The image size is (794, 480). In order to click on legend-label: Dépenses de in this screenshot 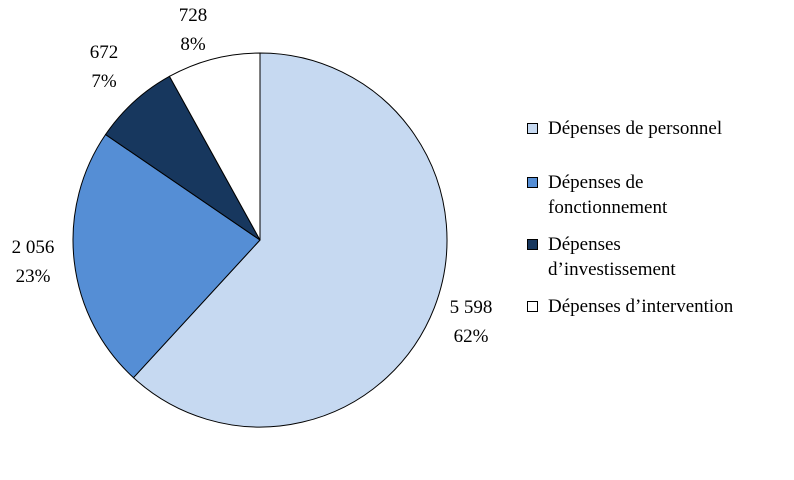, I will do `click(596, 182)`.